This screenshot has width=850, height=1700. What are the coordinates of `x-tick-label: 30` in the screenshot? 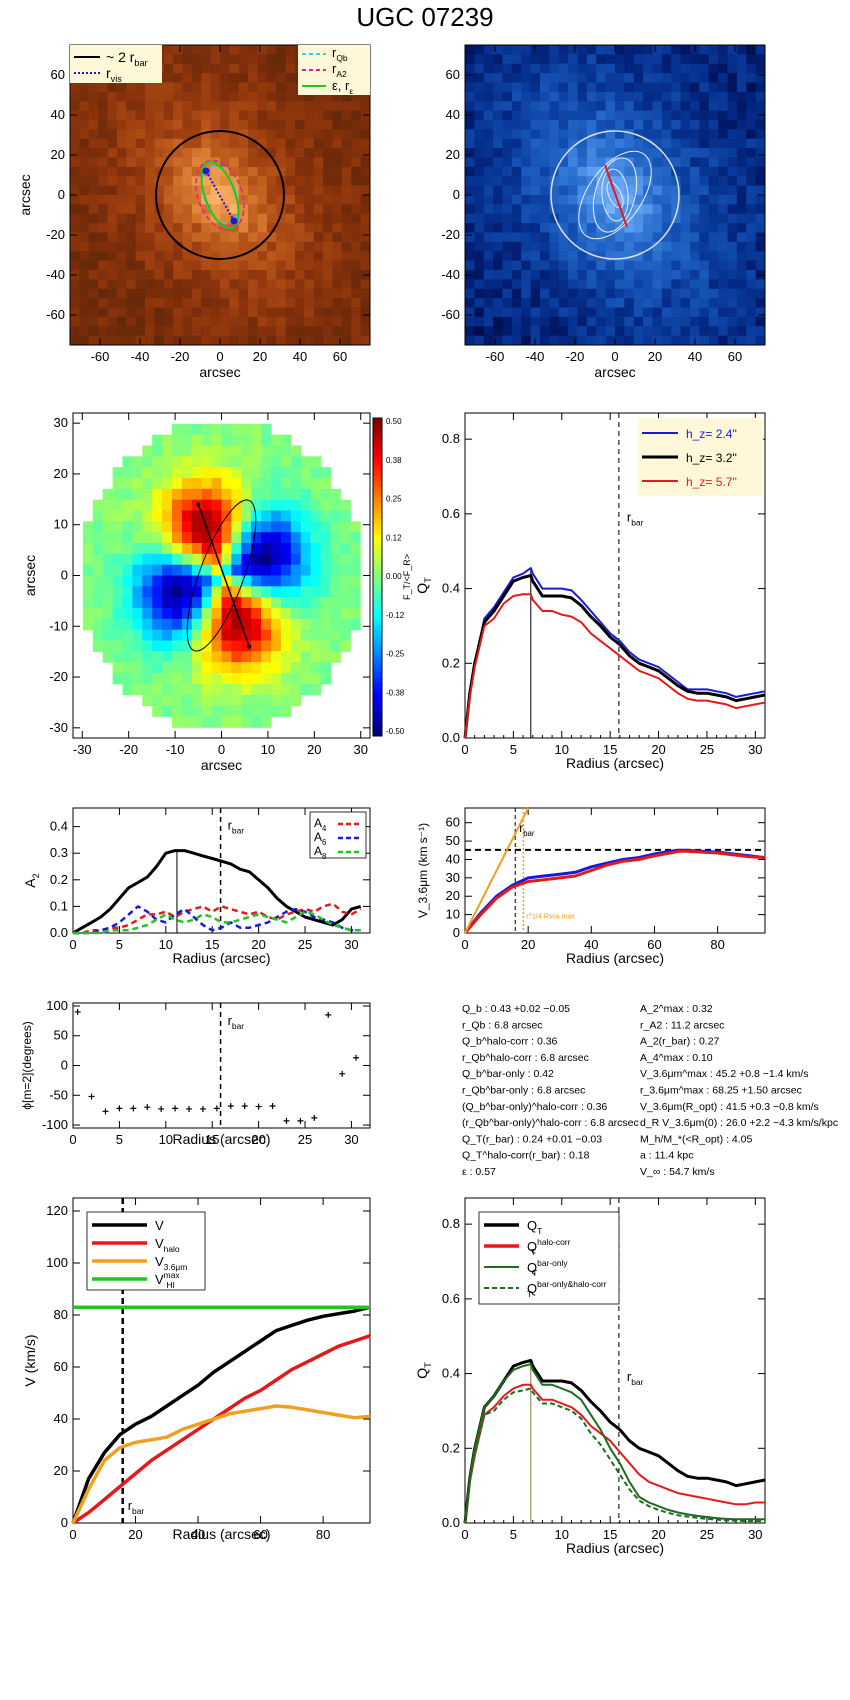 It's located at (755, 749).